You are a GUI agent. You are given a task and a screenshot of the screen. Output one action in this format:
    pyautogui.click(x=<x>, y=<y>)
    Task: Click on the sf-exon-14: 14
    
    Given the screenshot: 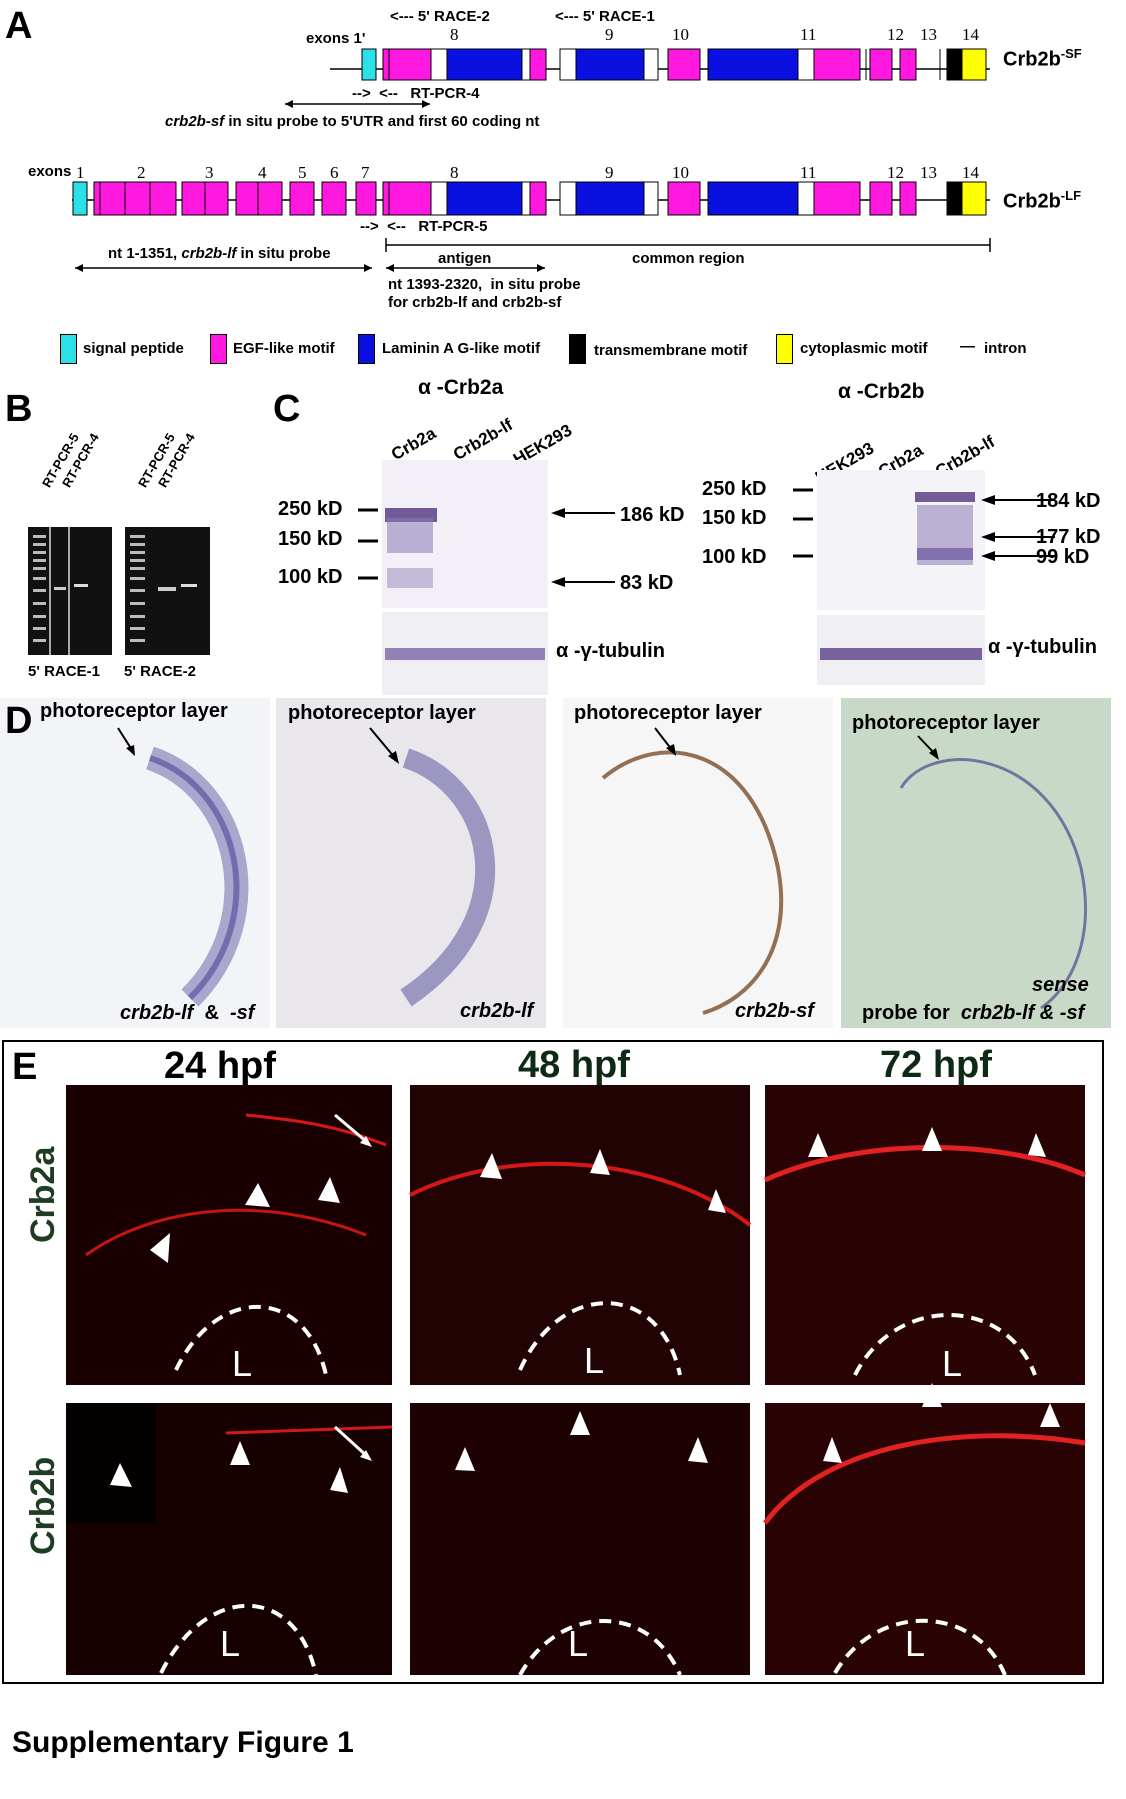 What is the action you would take?
    pyautogui.click(x=970, y=34)
    